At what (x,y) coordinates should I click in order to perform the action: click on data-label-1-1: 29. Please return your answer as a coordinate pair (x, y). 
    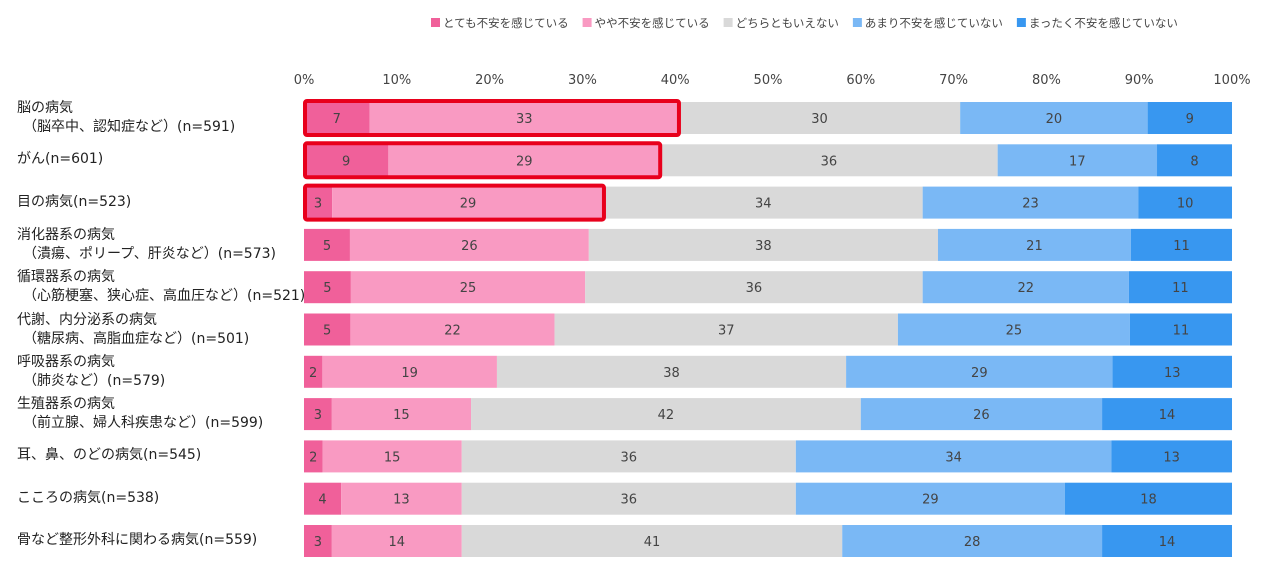
    Looking at the image, I should click on (524, 161).